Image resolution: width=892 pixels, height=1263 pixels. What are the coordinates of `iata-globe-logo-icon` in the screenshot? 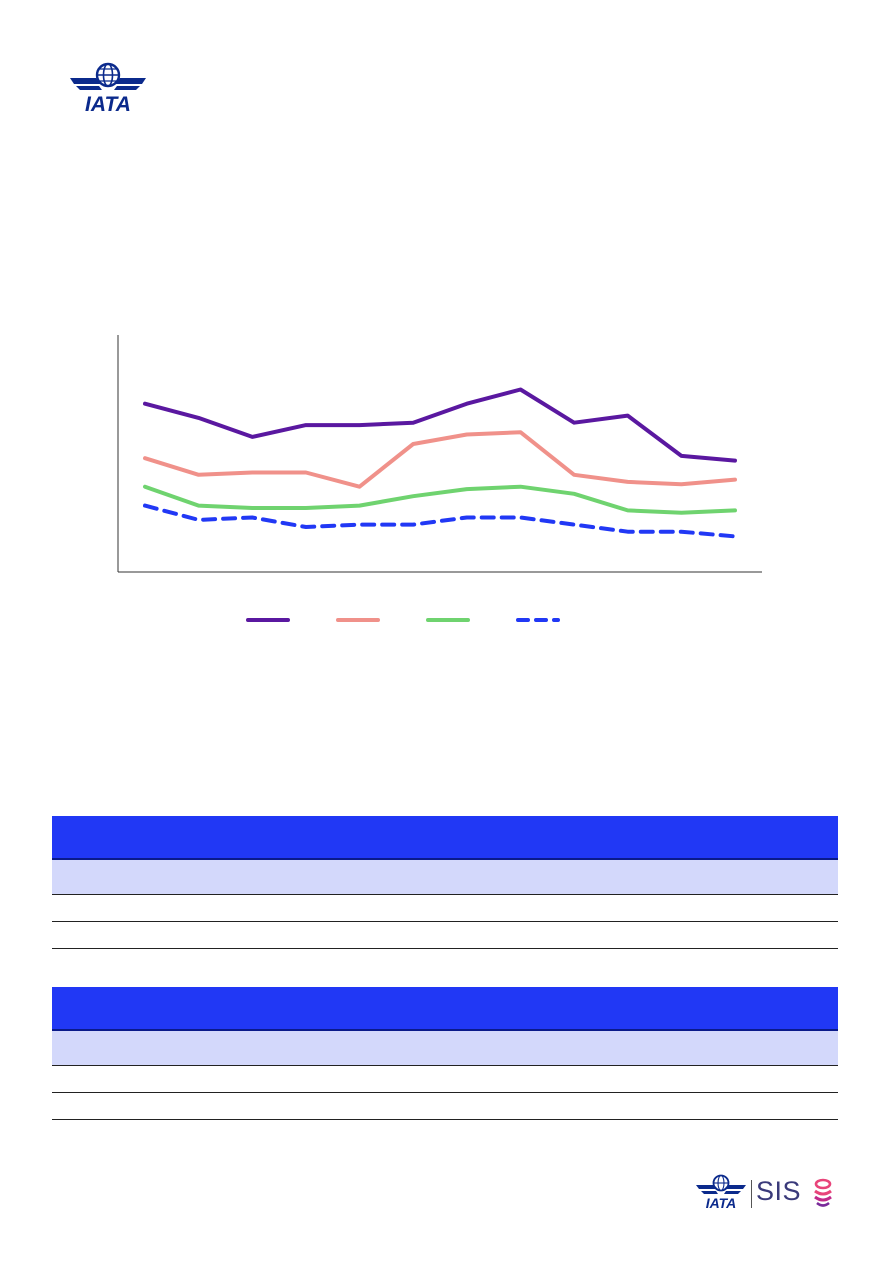 It's located at (108, 76).